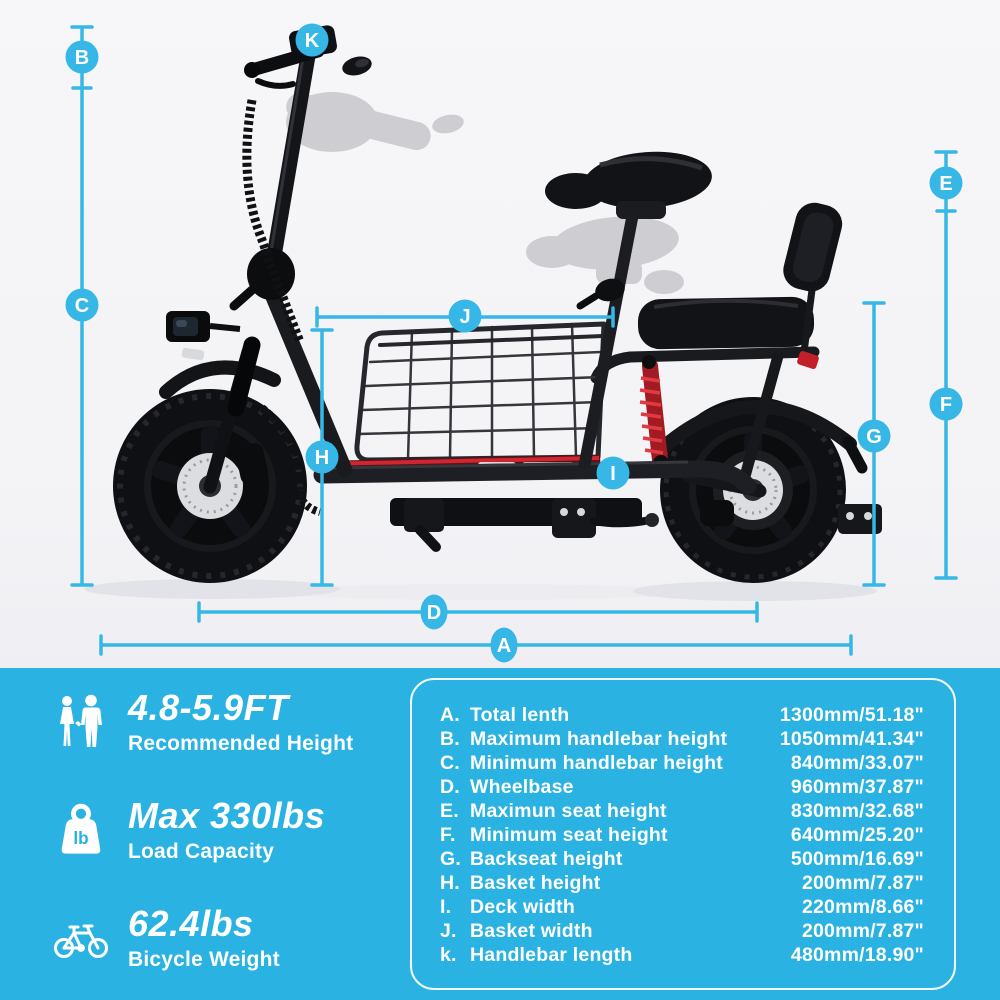  I want to click on dimension-row-j: J. Basket width 200mm/7.87", so click(682, 930).